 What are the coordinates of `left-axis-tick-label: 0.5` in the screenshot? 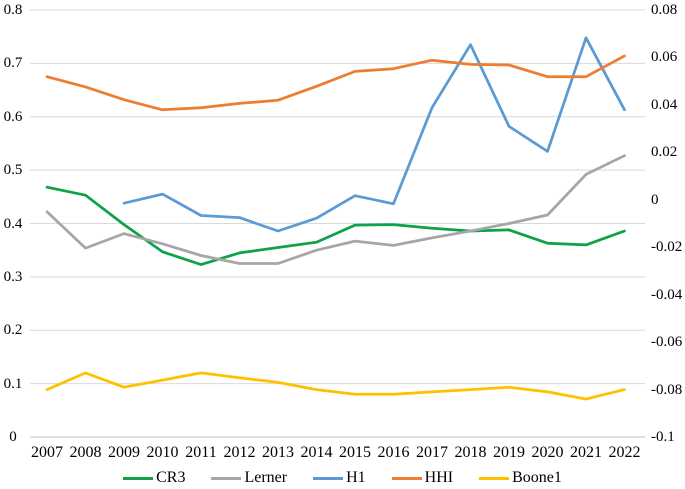 It's located at (13, 170).